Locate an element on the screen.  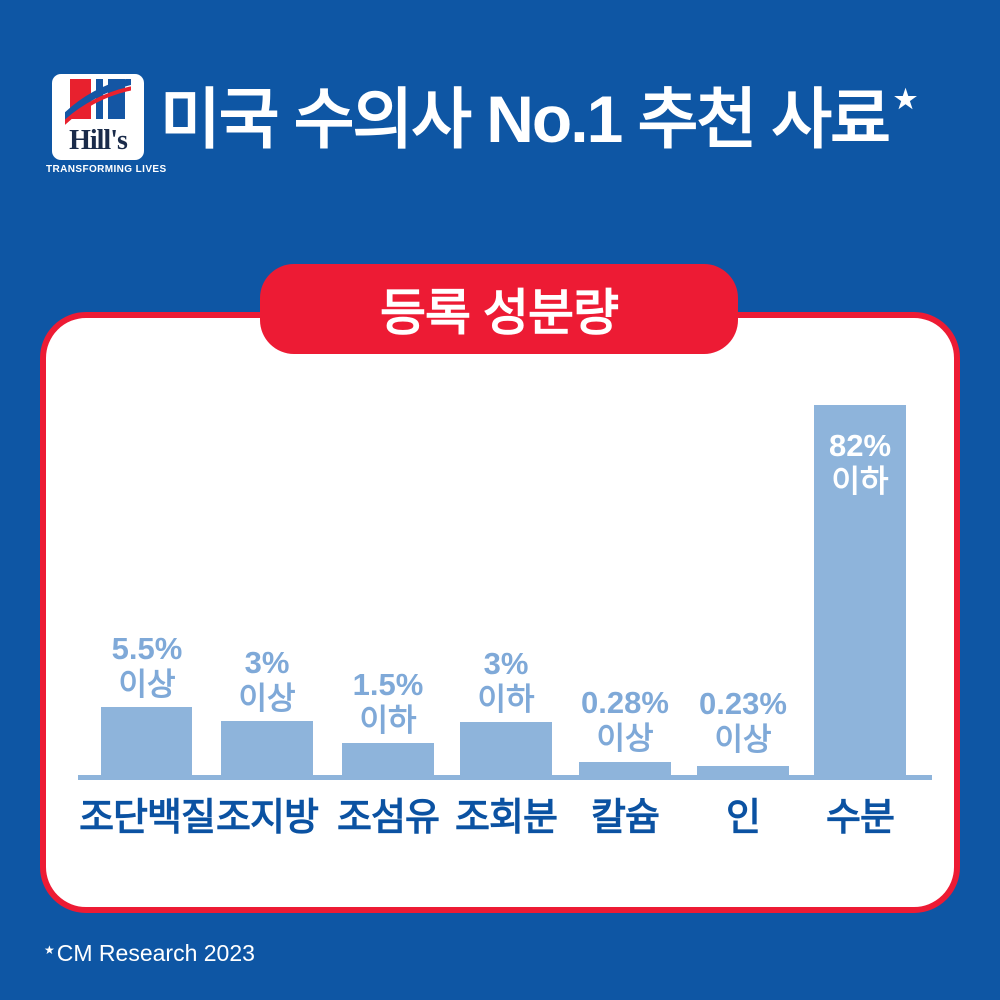
page-title-text: 미국 수의사 No.1 추천 사료 is located at coordinates (525, 119).